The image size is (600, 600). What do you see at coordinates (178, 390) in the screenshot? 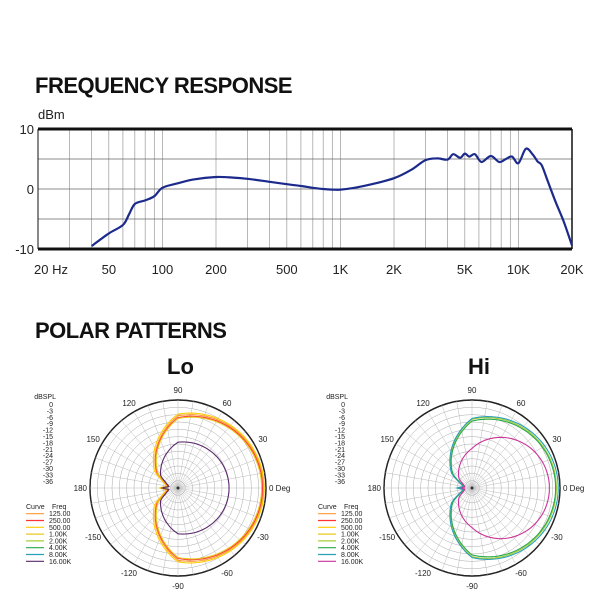
I see `polar-angle-label: 90` at bounding box center [178, 390].